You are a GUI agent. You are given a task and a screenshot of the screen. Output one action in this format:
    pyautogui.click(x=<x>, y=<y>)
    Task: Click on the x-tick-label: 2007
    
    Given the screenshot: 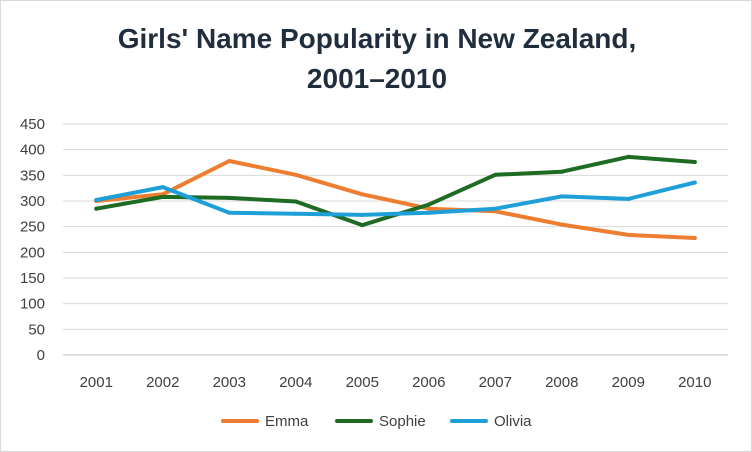 What is the action you would take?
    pyautogui.click(x=495, y=382)
    